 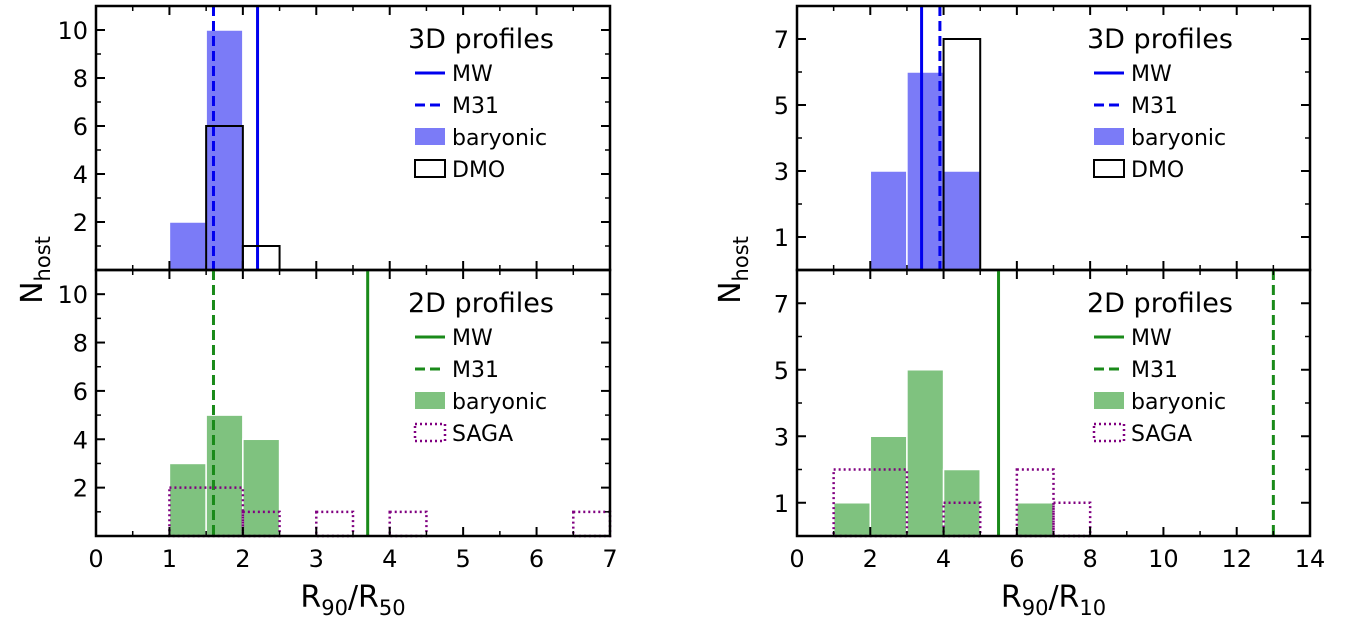 What do you see at coordinates (352, 600) in the screenshot?
I see `x-axis-label: R90/R50` at bounding box center [352, 600].